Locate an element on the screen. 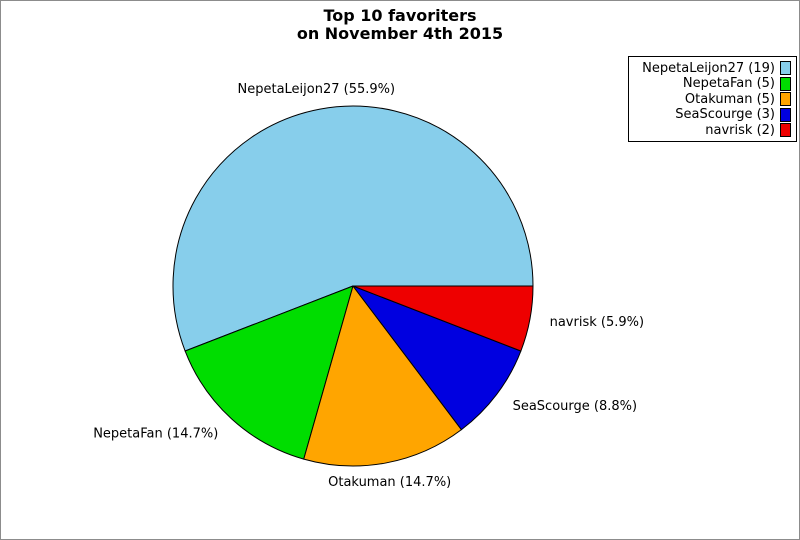 The width and height of the screenshot is (800, 540). pie-label-navrisk: navrisk (5.9%) is located at coordinates (597, 322).